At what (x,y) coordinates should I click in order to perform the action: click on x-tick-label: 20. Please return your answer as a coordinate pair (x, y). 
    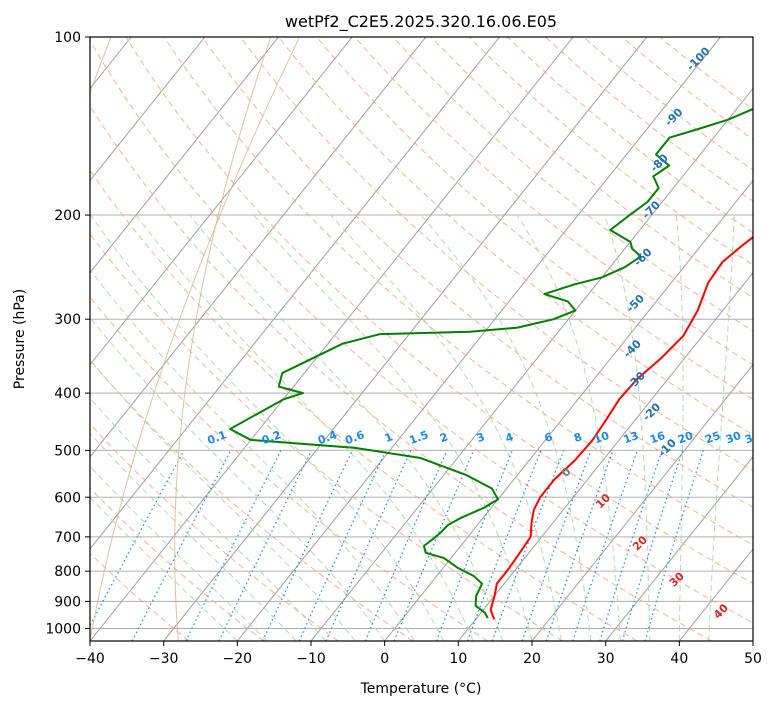
    Looking at the image, I should click on (532, 659).